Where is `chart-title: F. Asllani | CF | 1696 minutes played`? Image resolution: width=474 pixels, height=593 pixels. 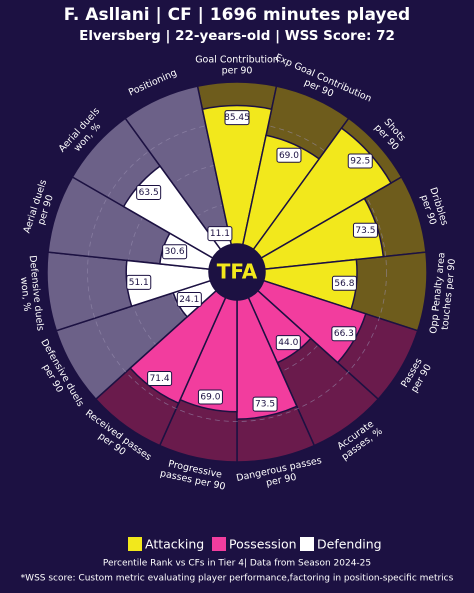
chart-title: F. Asllani | CF | 1696 minutes played is located at coordinates (237, 15).